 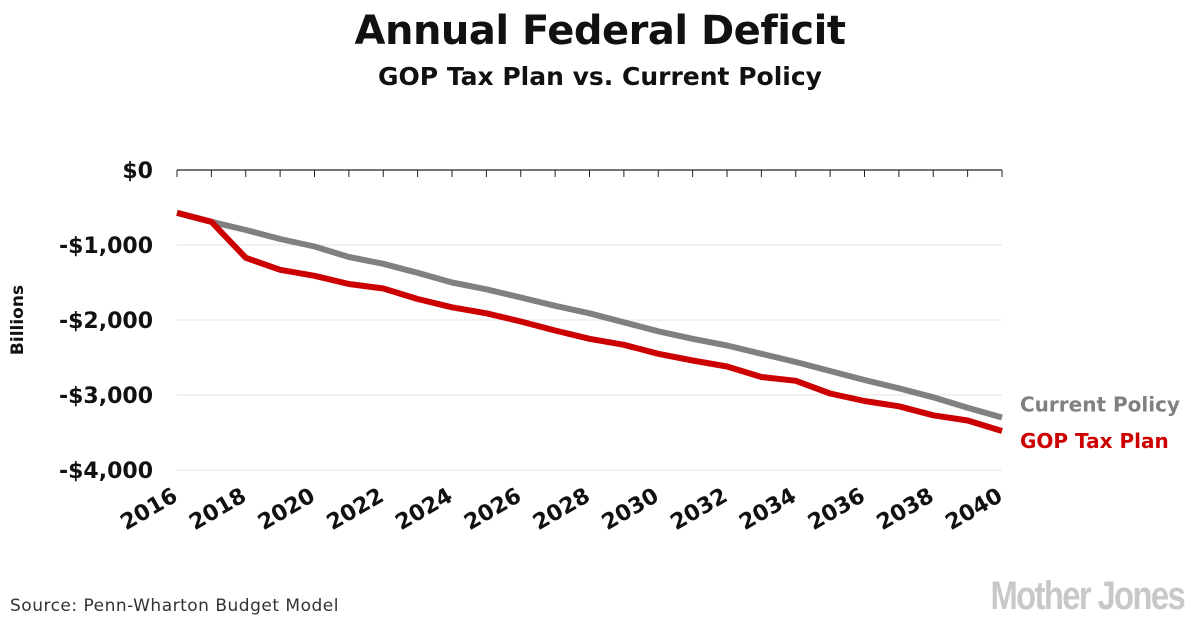 I want to click on x-tick-label: 2028, so click(x=562, y=510).